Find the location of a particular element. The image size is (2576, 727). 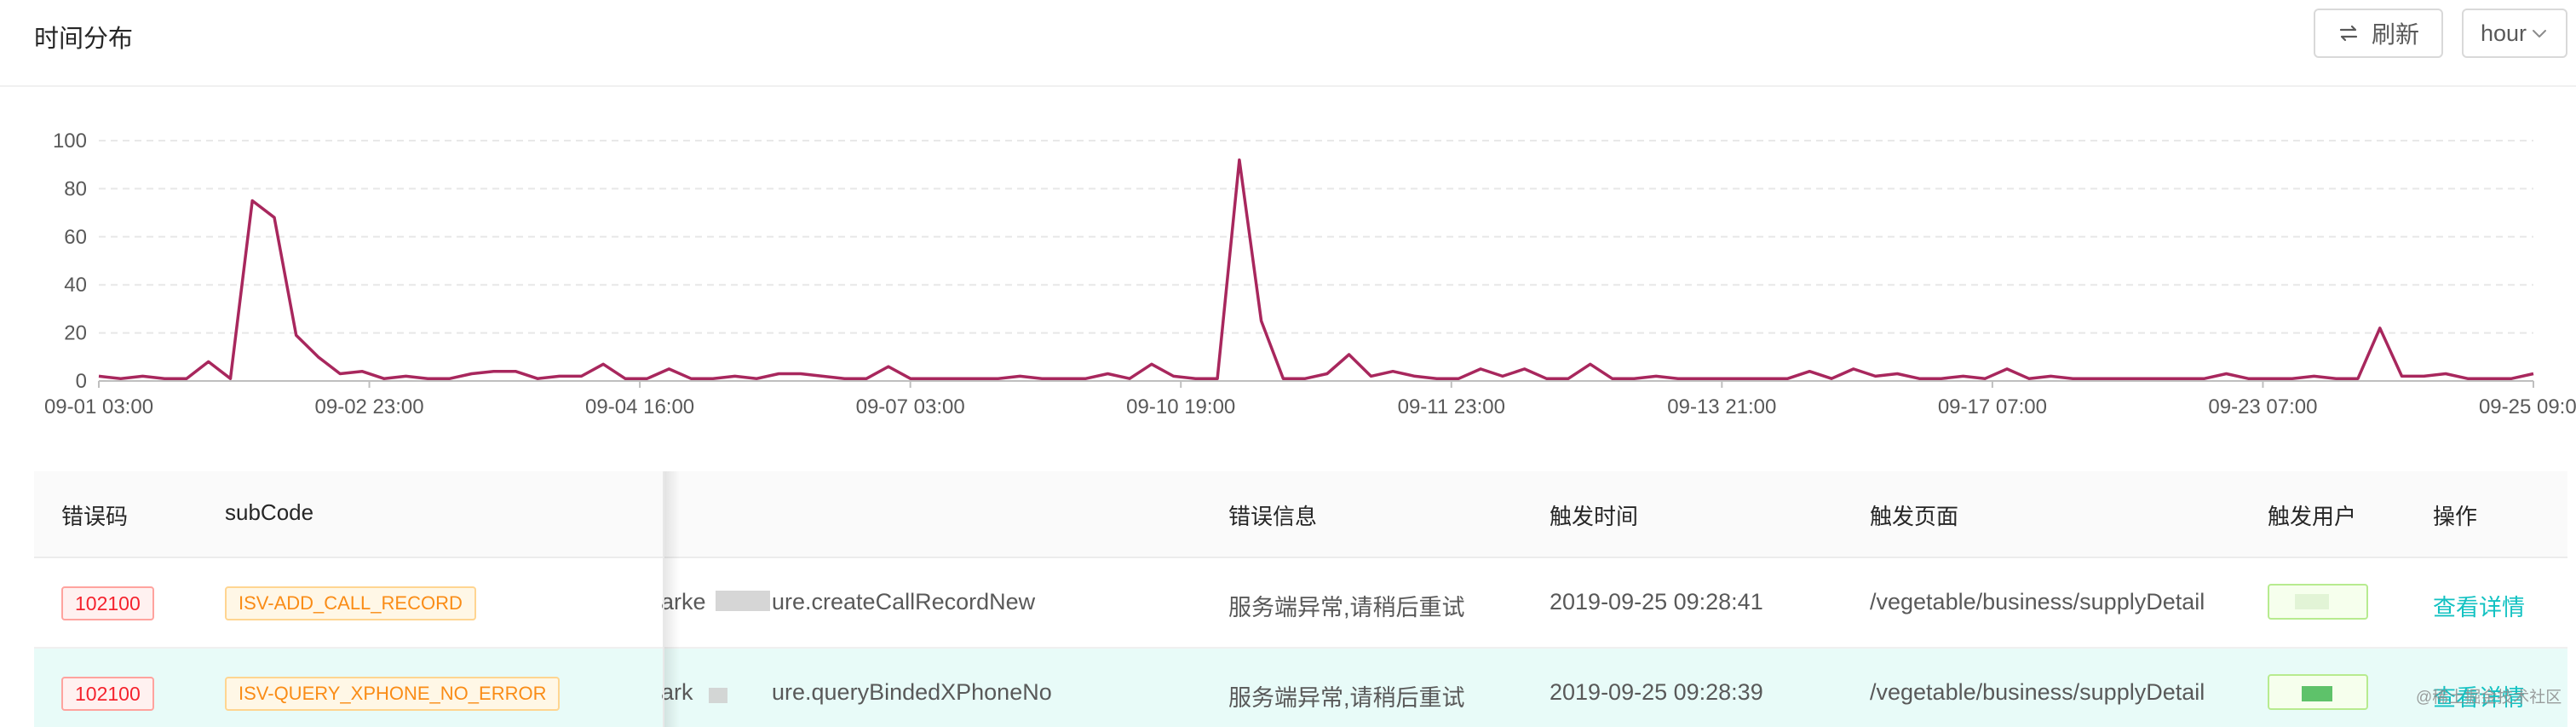

x-tick-label: 09-17 07:00 is located at coordinates (1993, 406).